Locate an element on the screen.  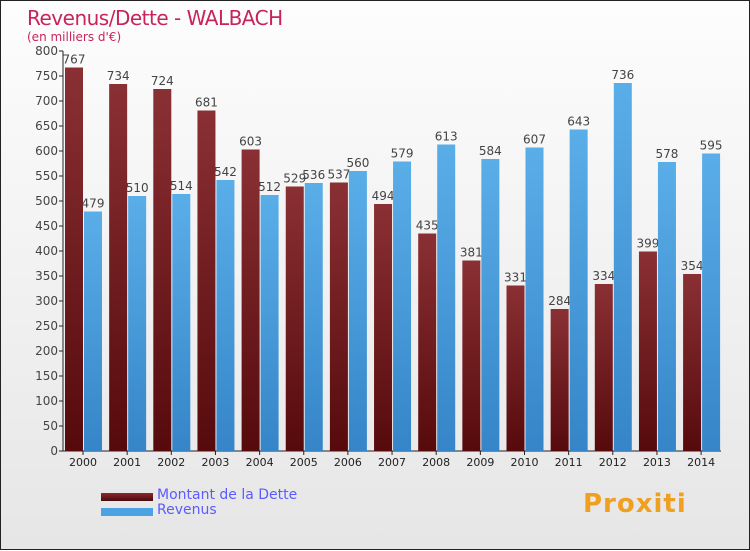
y-tick-label: 250 is located at coordinates (46, 326).